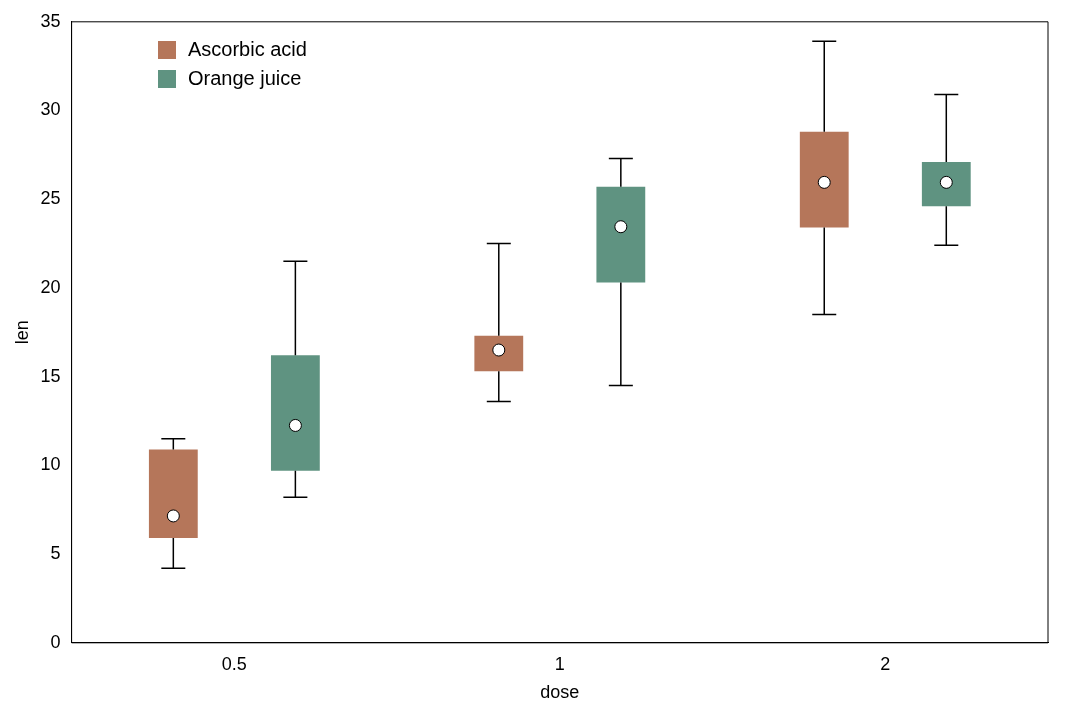 This screenshot has height=721, width=1080. Describe the element at coordinates (50, 375) in the screenshot. I see `y-tick-label: 15` at that location.